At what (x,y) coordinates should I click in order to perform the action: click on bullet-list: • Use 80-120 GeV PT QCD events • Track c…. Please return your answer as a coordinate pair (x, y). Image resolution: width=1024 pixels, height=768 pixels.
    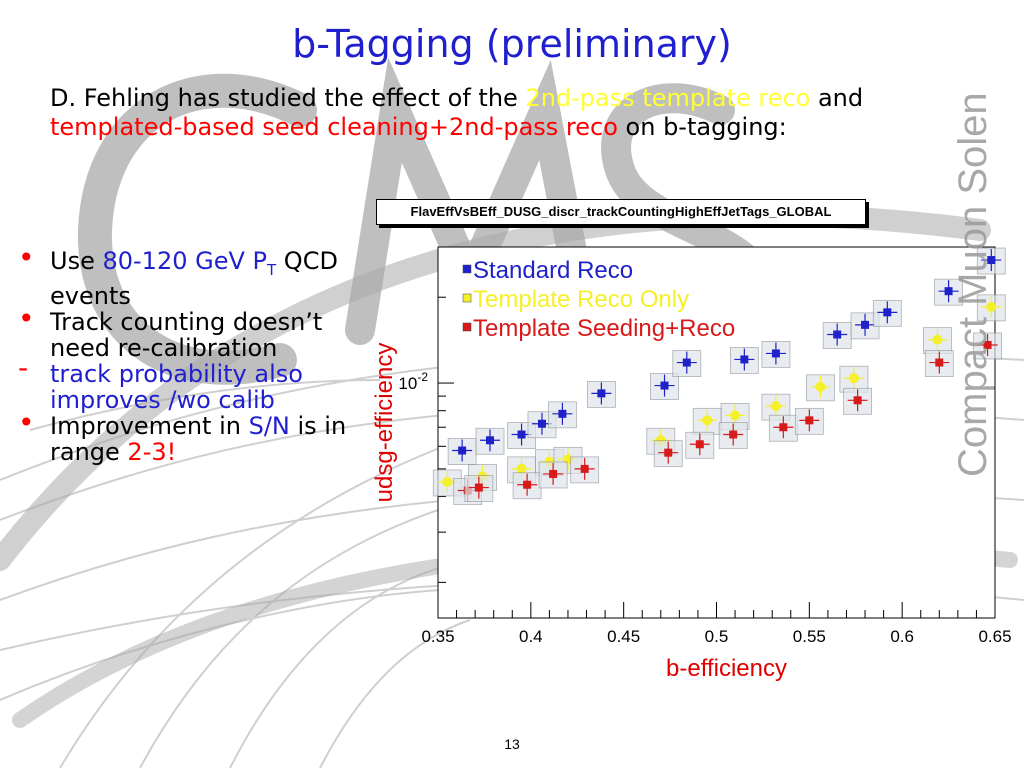
    Looking at the image, I should click on (190, 353).